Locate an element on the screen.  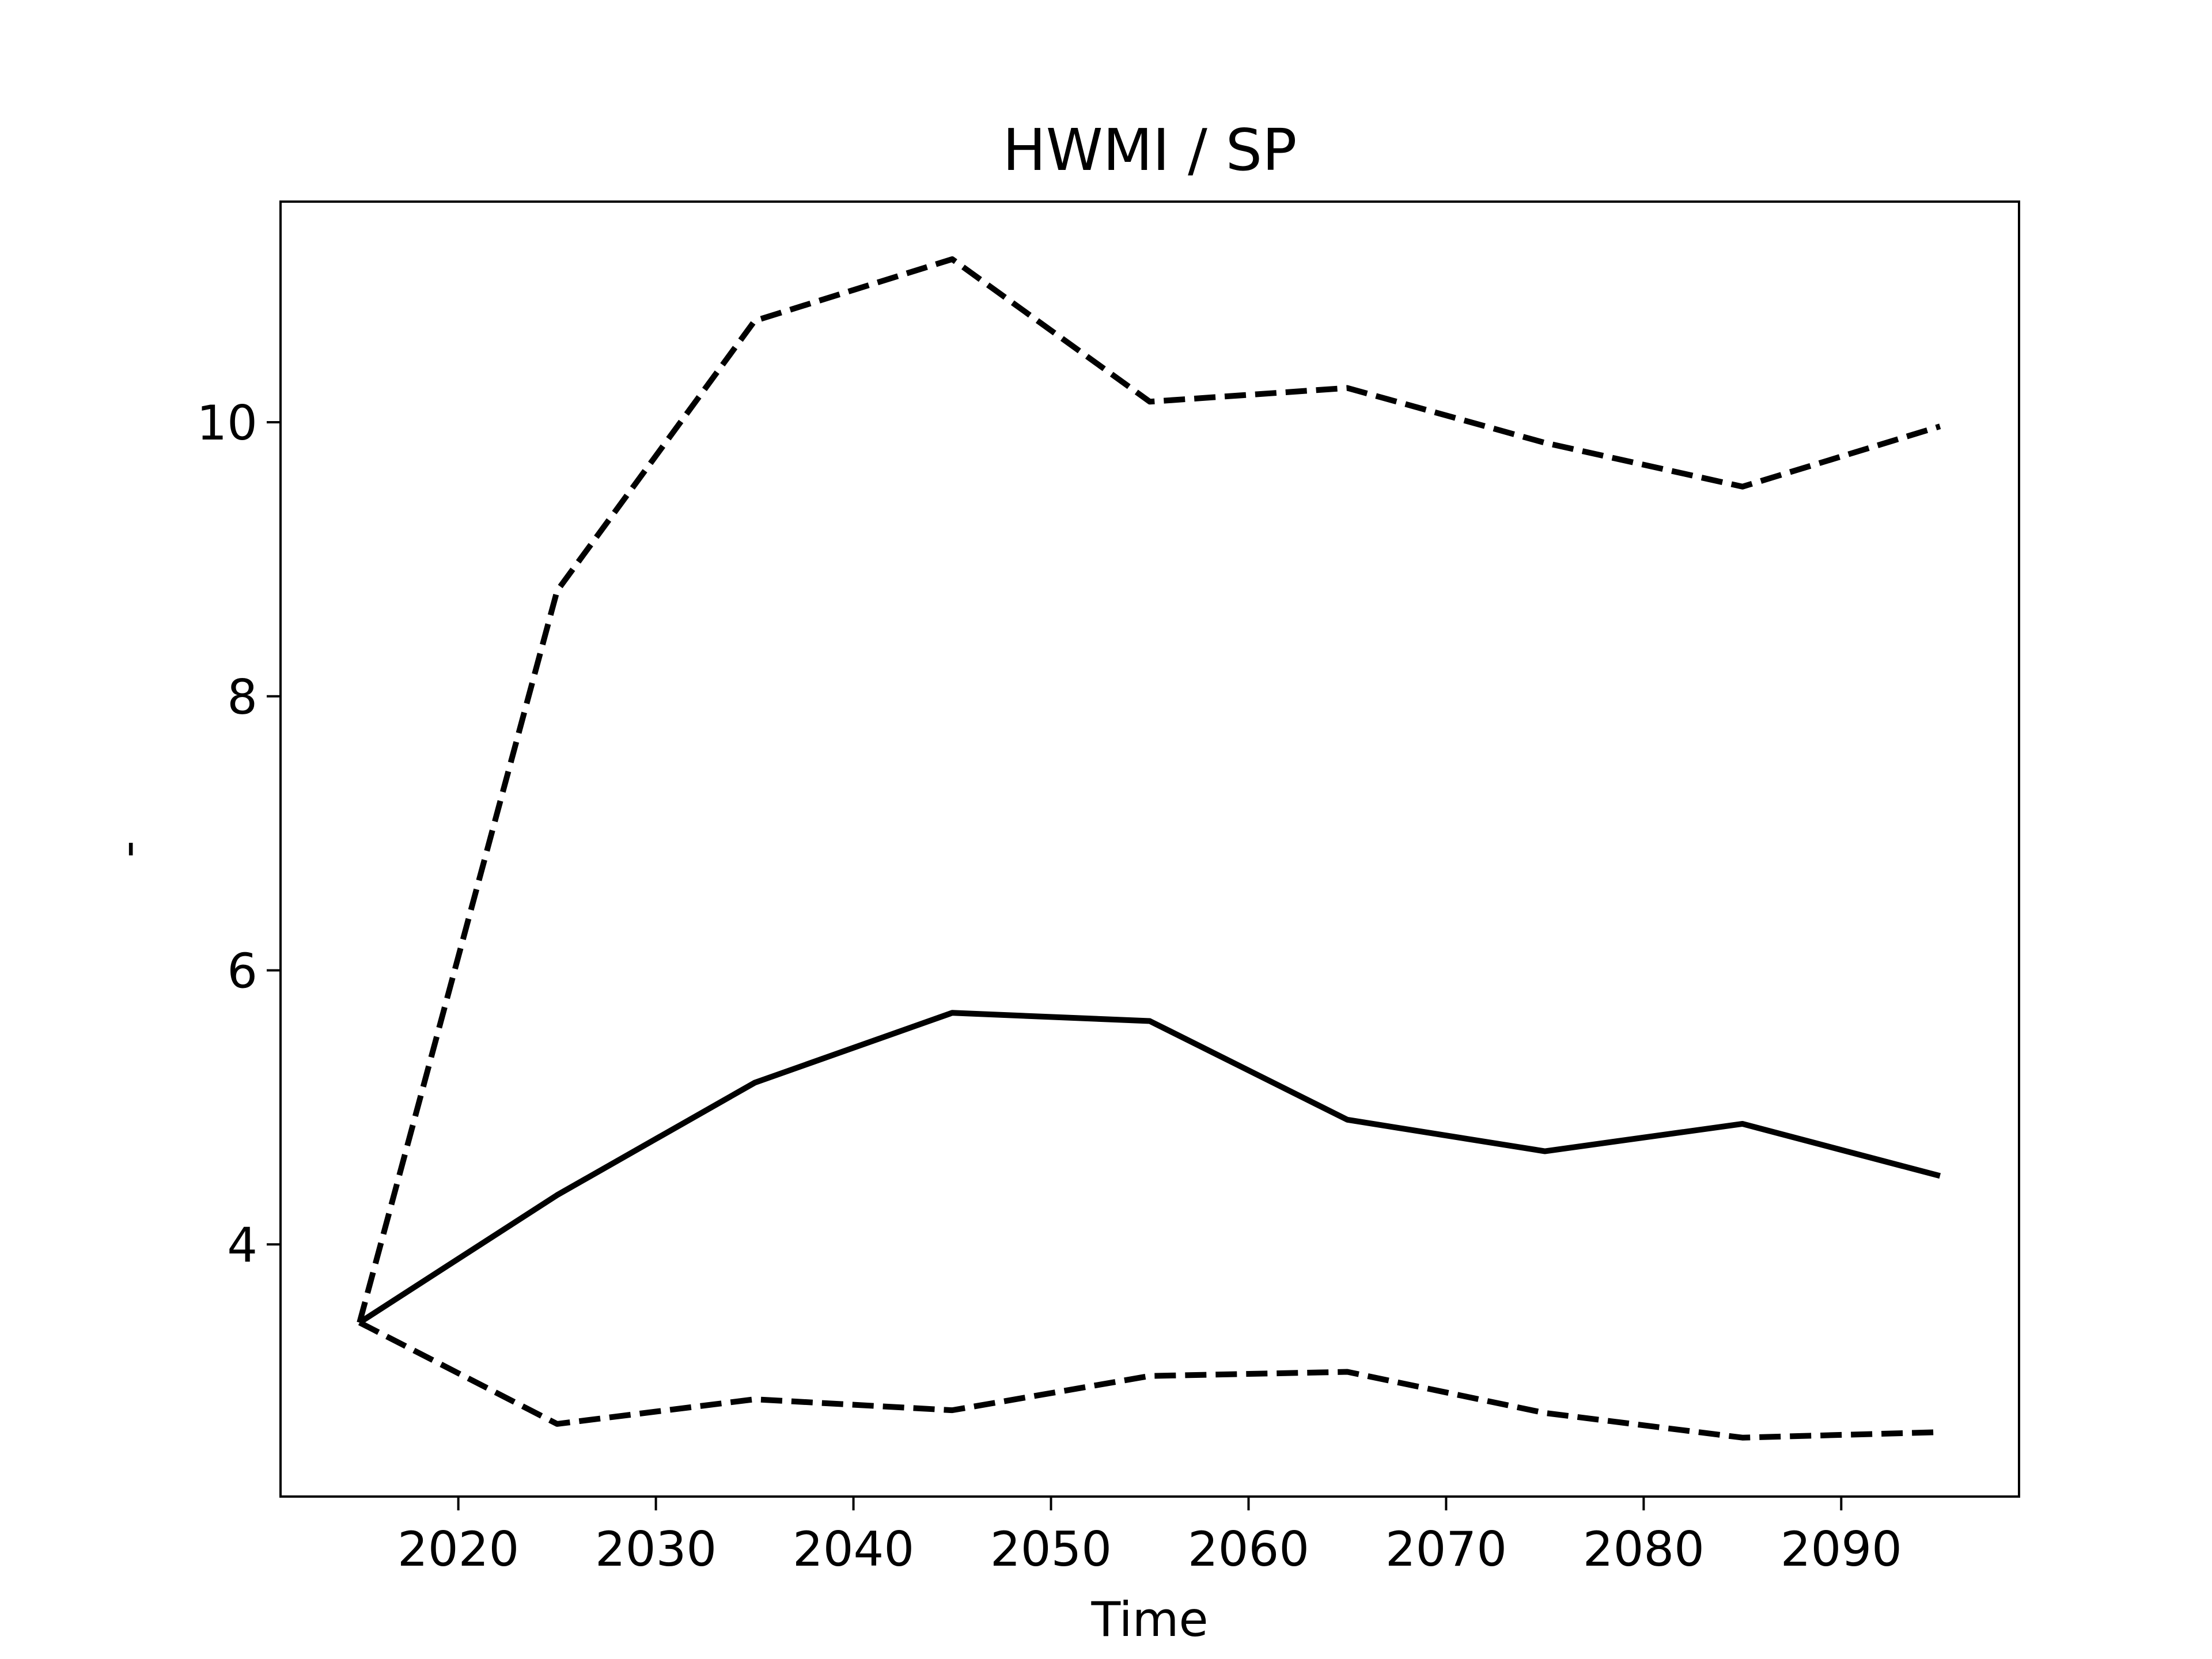
x-axis-label: Time is located at coordinates (1149, 1619).